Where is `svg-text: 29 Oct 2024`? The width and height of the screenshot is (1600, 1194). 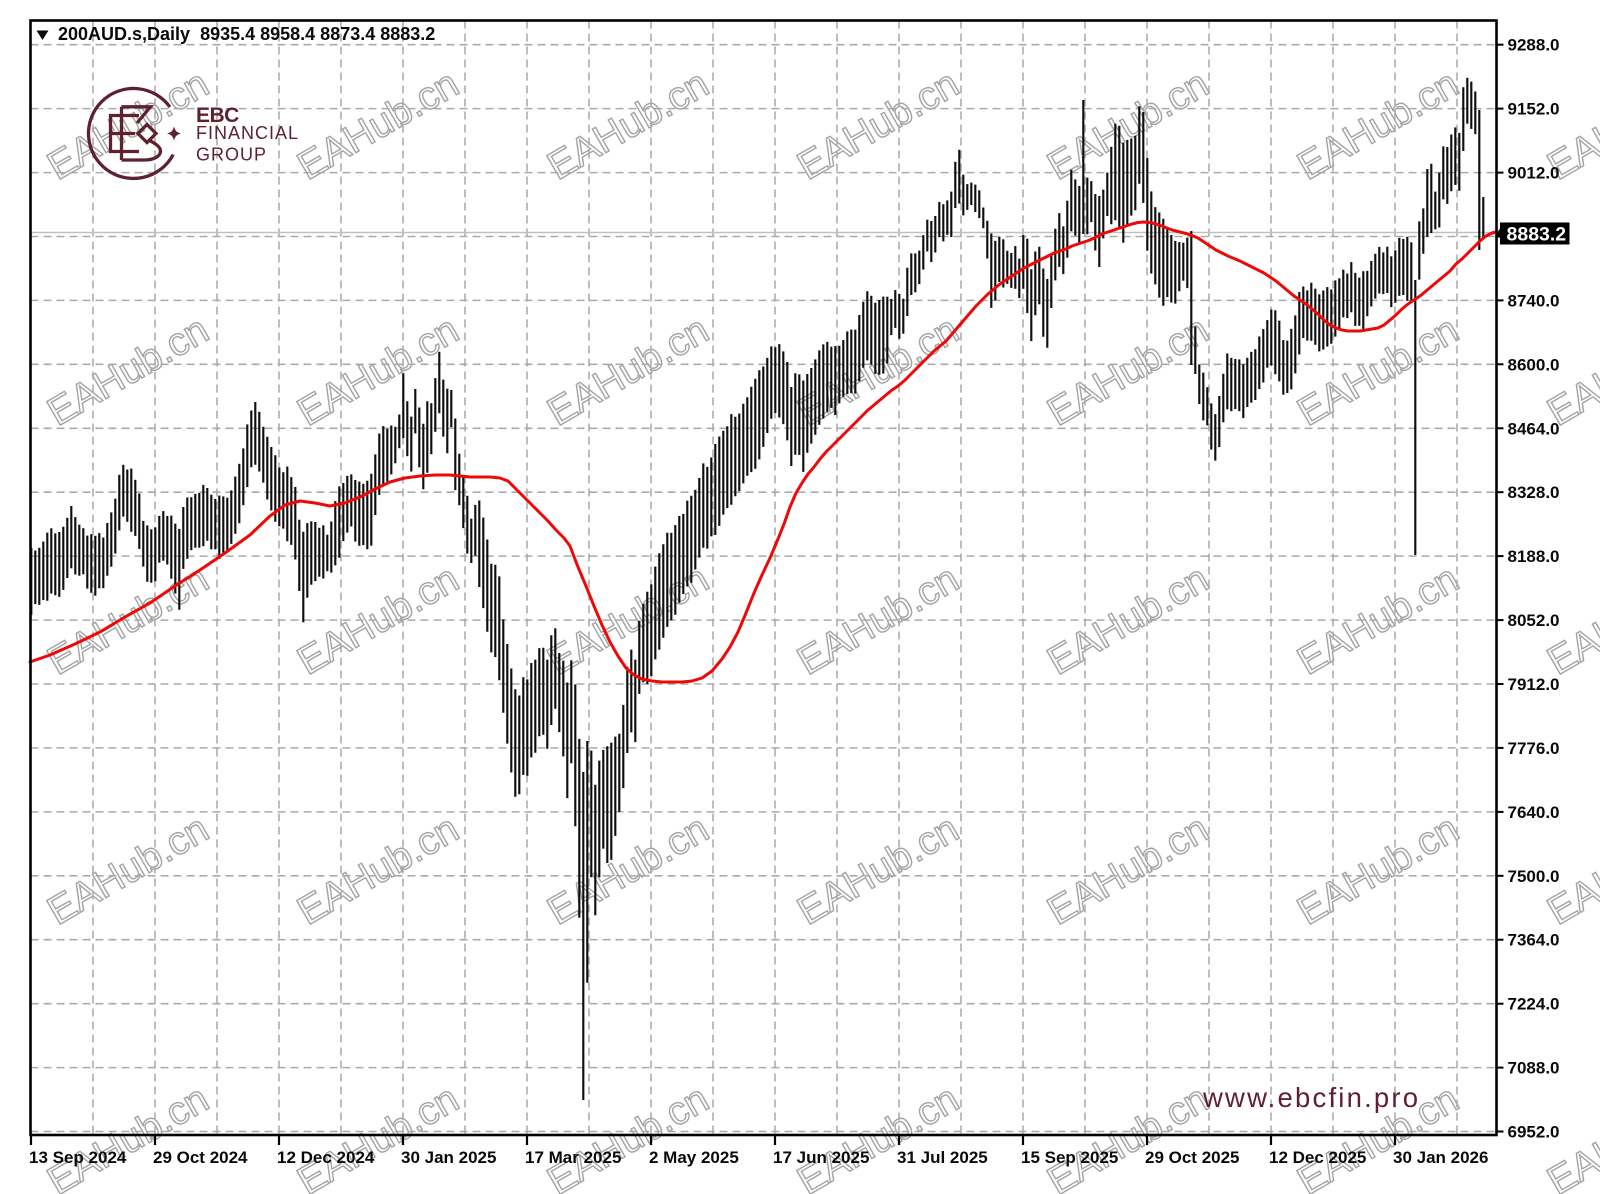
svg-text: 29 Oct 2024 is located at coordinates (200, 1157).